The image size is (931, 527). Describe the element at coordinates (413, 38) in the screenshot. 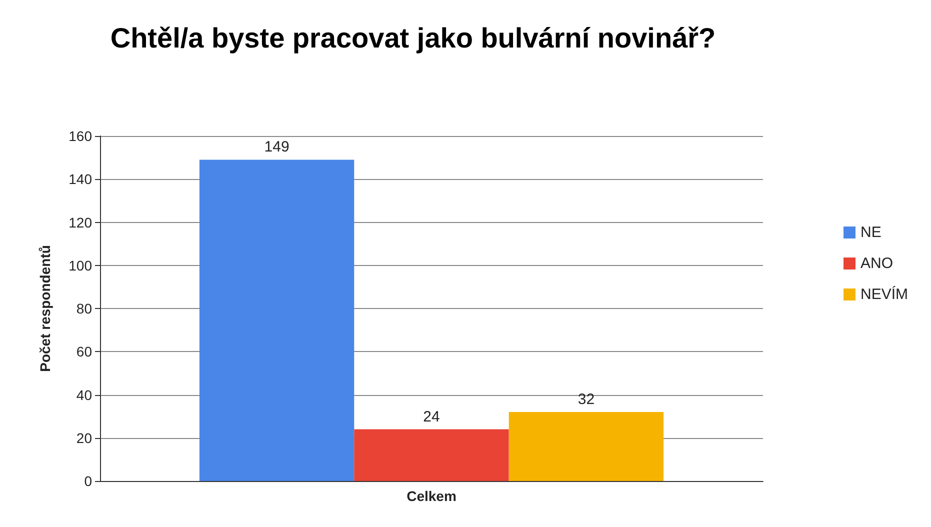

I see `chart-title: Chtěl/a byste pracovat jako bulvární novinář?` at that location.